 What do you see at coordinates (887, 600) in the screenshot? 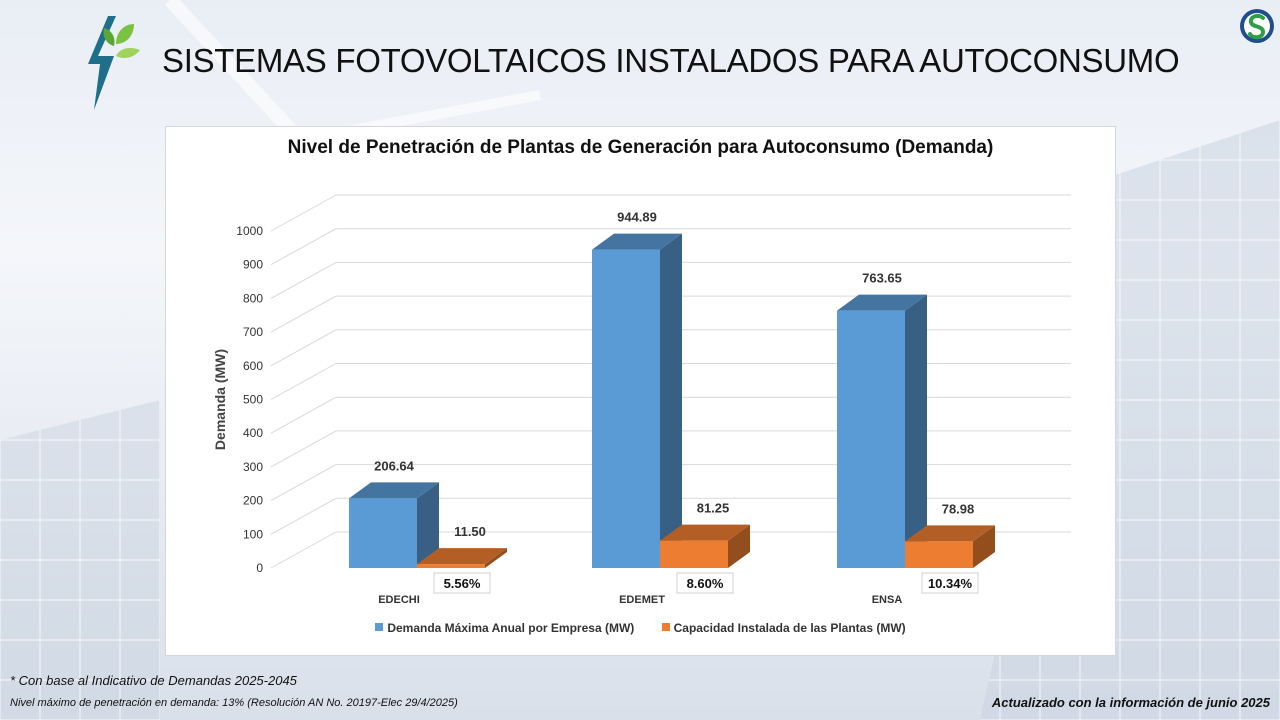
I see `x-tick-label: ENSA` at bounding box center [887, 600].